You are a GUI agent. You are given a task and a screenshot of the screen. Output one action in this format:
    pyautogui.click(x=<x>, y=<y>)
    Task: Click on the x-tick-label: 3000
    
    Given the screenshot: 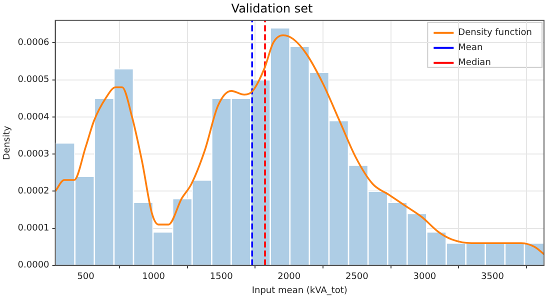 What is the action you would take?
    pyautogui.click(x=424, y=277)
    